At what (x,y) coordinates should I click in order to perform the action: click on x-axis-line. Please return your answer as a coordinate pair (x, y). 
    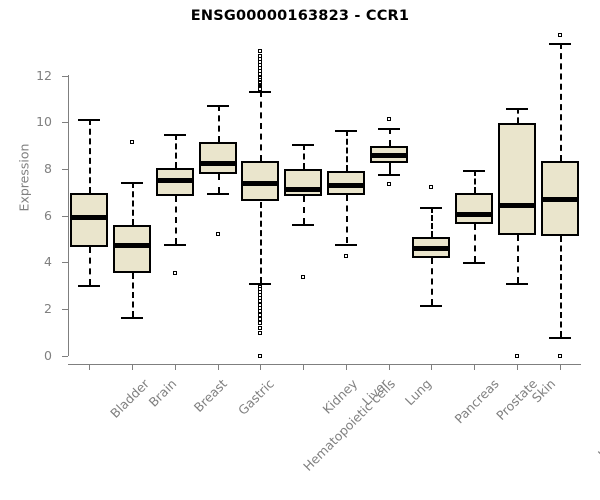
    Looking at the image, I should click on (324, 364).